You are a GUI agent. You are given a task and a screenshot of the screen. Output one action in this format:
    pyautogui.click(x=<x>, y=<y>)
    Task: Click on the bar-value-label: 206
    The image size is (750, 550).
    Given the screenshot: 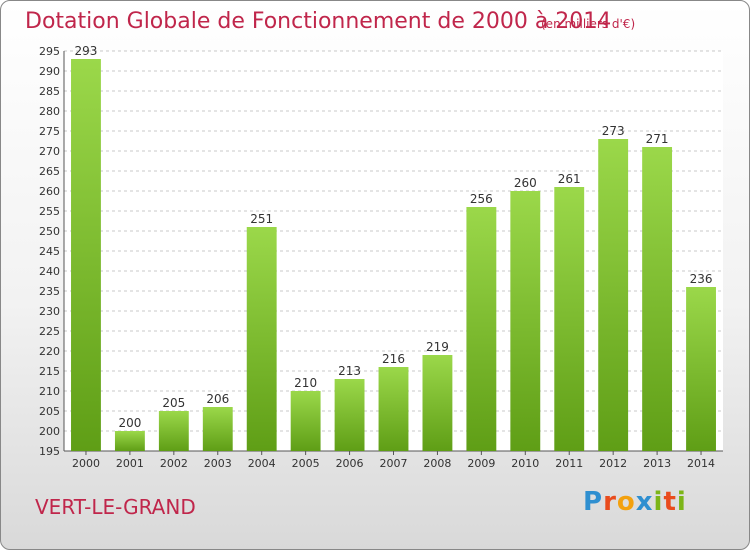 What is the action you would take?
    pyautogui.click(x=217, y=399)
    